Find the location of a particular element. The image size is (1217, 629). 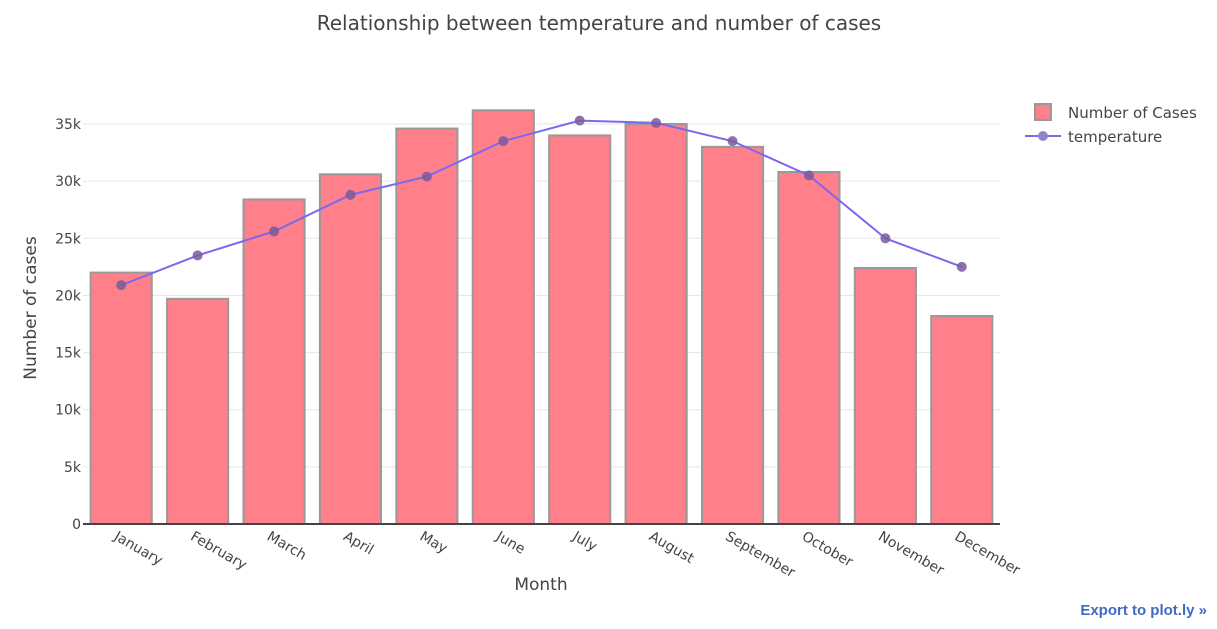

legend-label: temperature is located at coordinates (1115, 137).